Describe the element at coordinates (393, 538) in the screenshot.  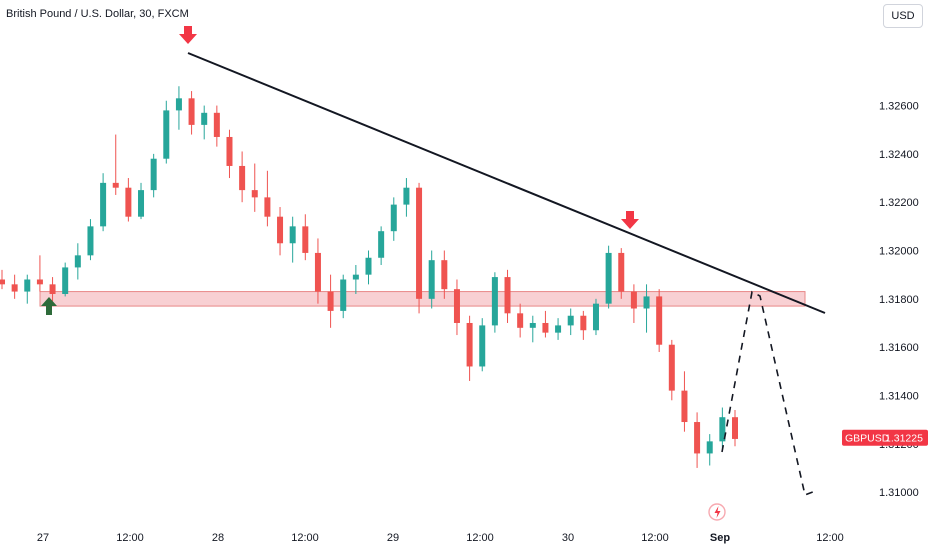
I see `x-tick-label: 29` at that location.